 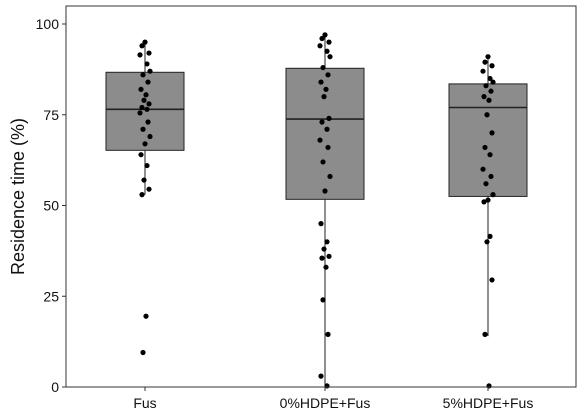 I want to click on y-tick-label: 100, so click(x=48, y=24).